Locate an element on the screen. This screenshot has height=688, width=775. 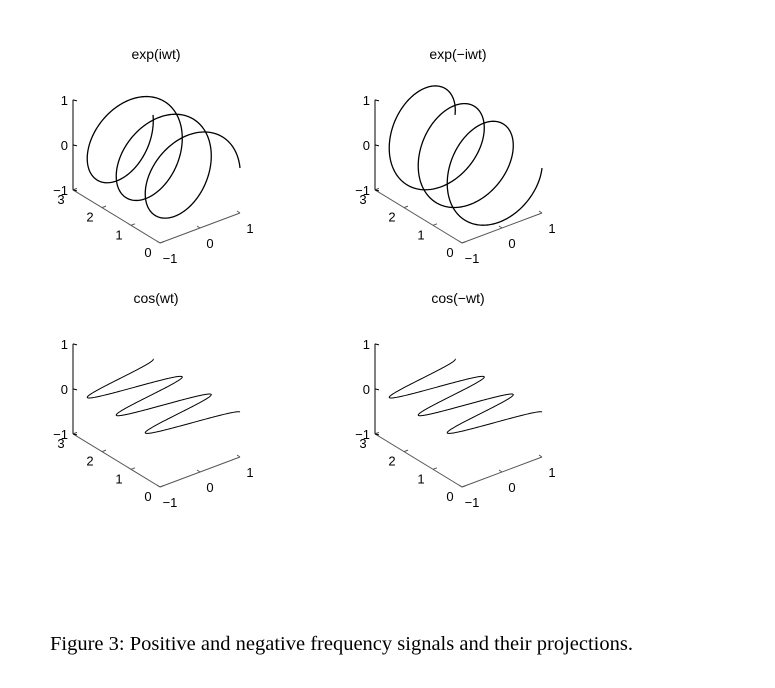
plot-title: cos(−wt) is located at coordinates (457, 298).